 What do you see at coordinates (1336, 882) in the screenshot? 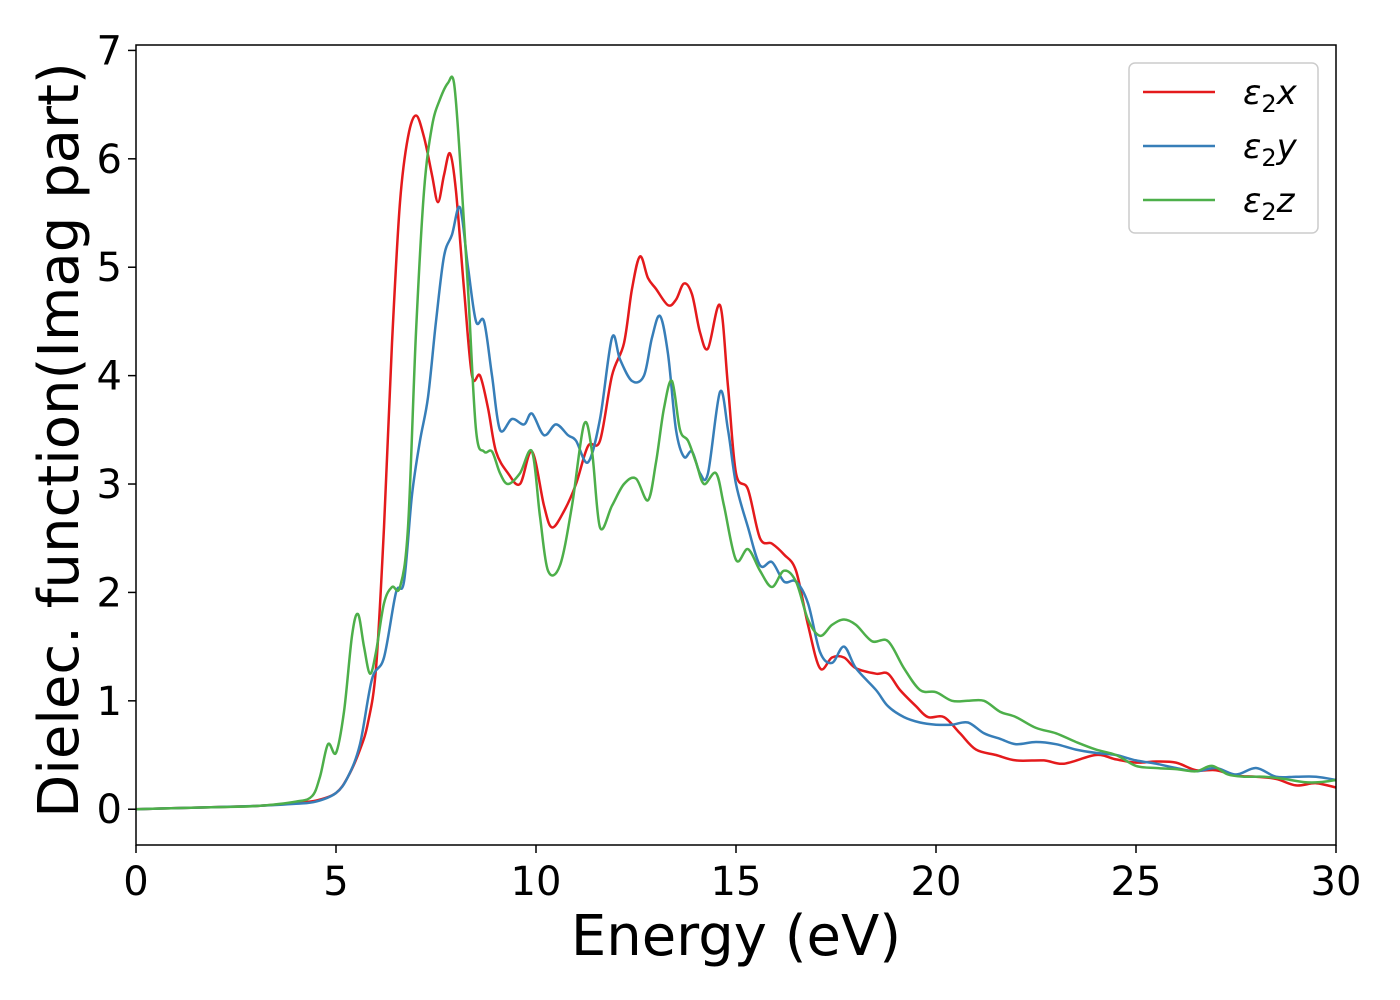
I see `x-tick-label: 30` at bounding box center [1336, 882].